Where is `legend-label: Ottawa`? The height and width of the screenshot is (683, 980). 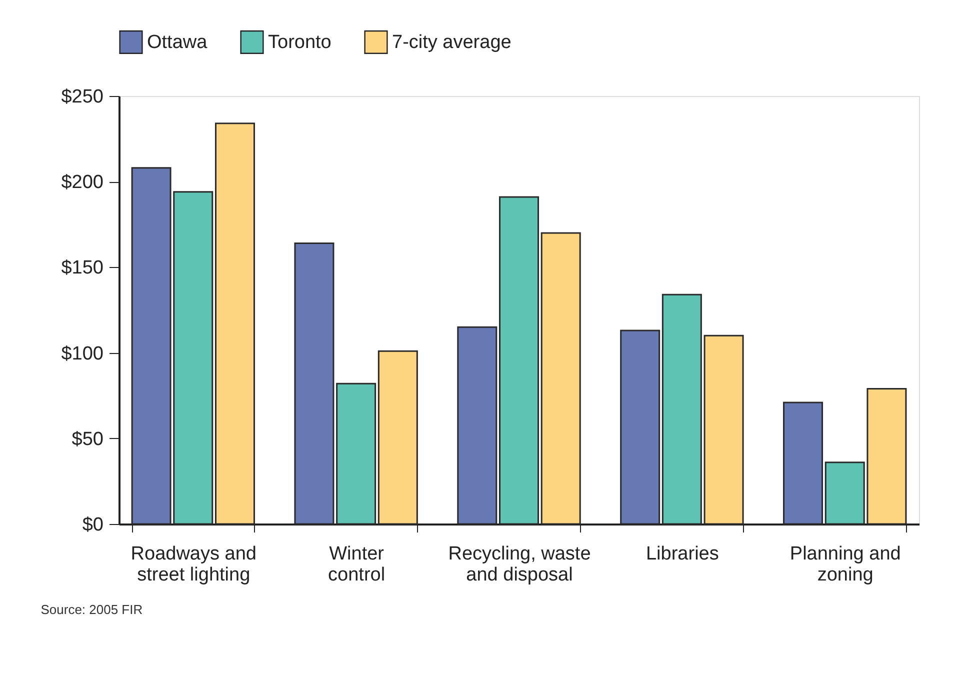
legend-label: Ottawa is located at coordinates (177, 43).